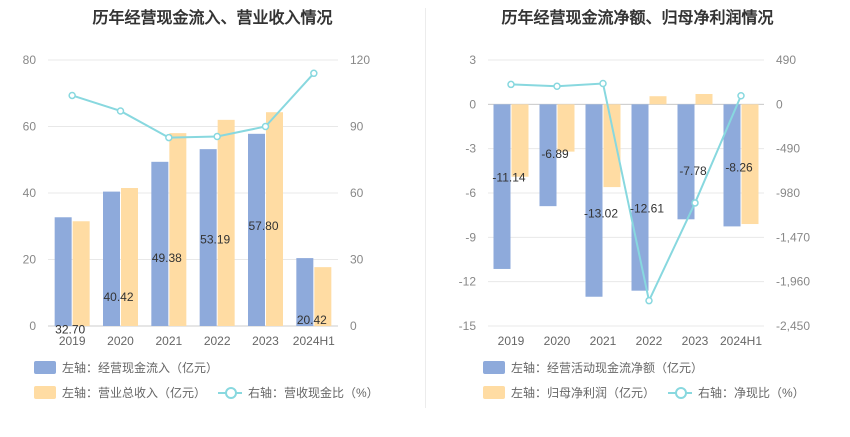 The height and width of the screenshot is (437, 850). I want to click on y-tick-left: 80, so click(30, 60).